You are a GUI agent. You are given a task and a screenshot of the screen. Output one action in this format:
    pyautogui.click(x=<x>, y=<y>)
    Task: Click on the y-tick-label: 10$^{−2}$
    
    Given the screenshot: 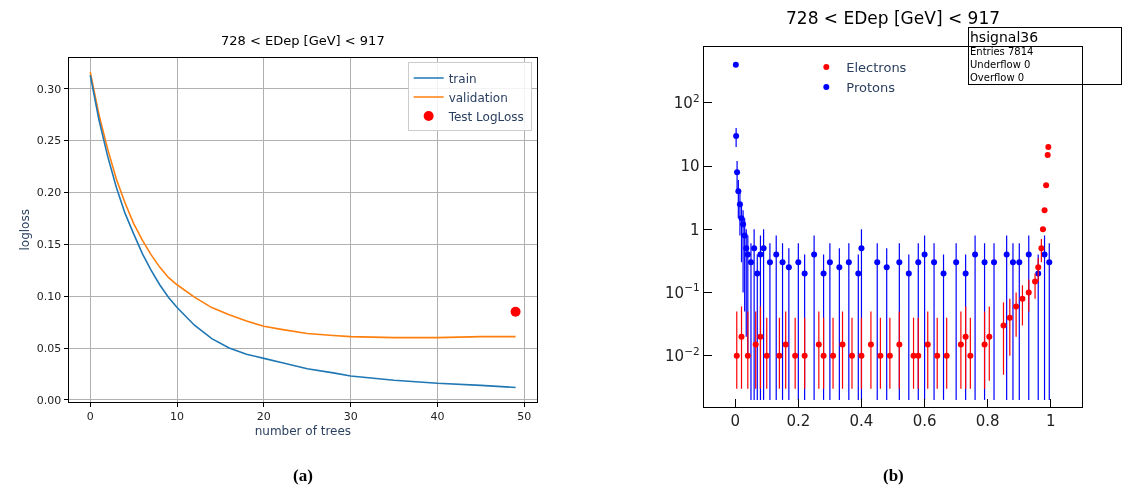 What is the action you would take?
    pyautogui.click(x=682, y=354)
    